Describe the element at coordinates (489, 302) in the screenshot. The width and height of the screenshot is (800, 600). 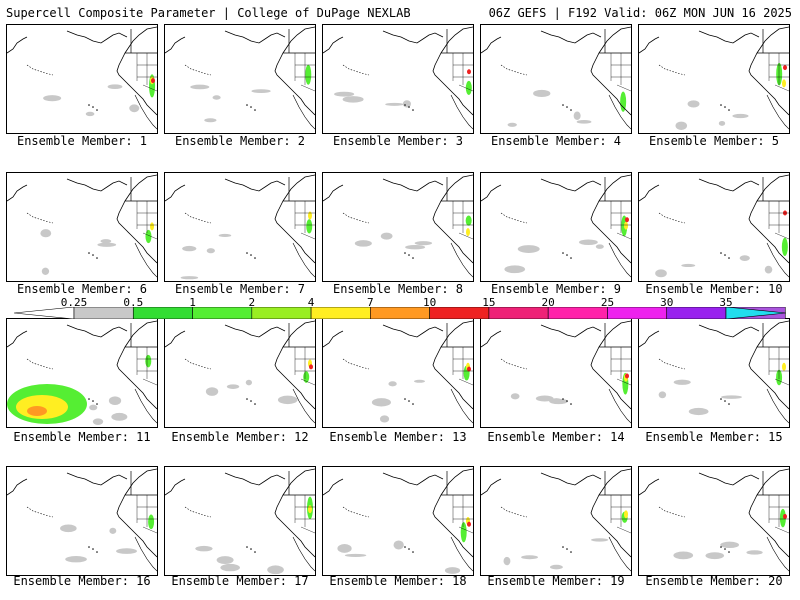
I see `colorbar-tick-label: 15` at that location.